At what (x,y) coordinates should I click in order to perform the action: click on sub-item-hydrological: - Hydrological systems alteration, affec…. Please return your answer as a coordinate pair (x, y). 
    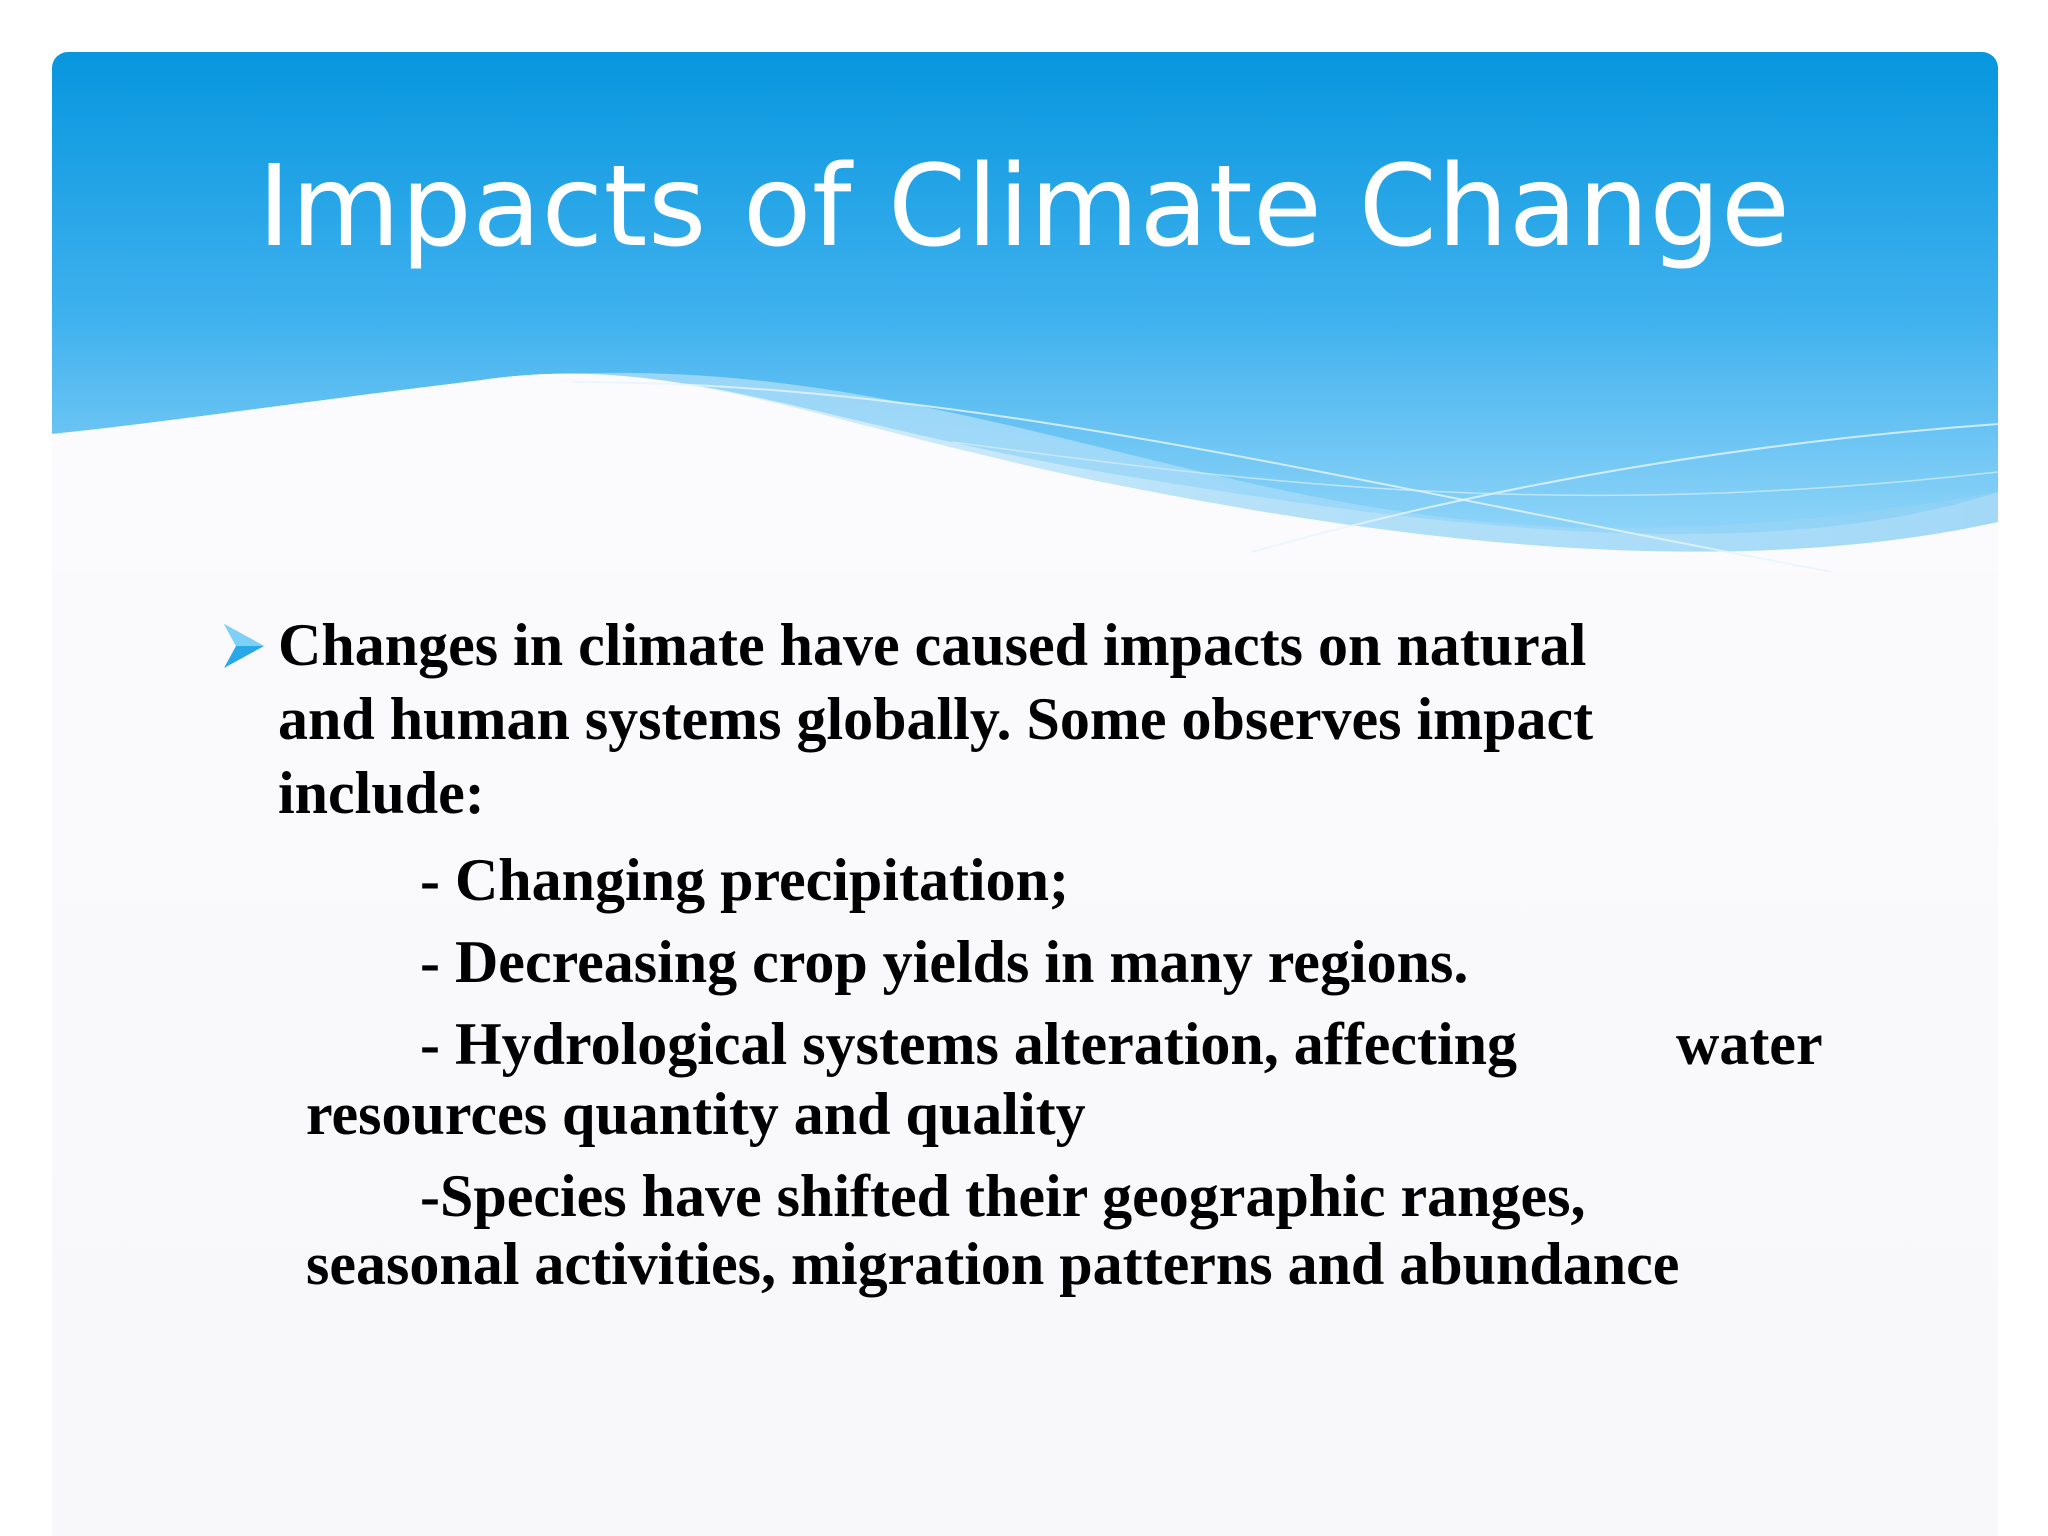
    Looking at the image, I should click on (969, 1044).